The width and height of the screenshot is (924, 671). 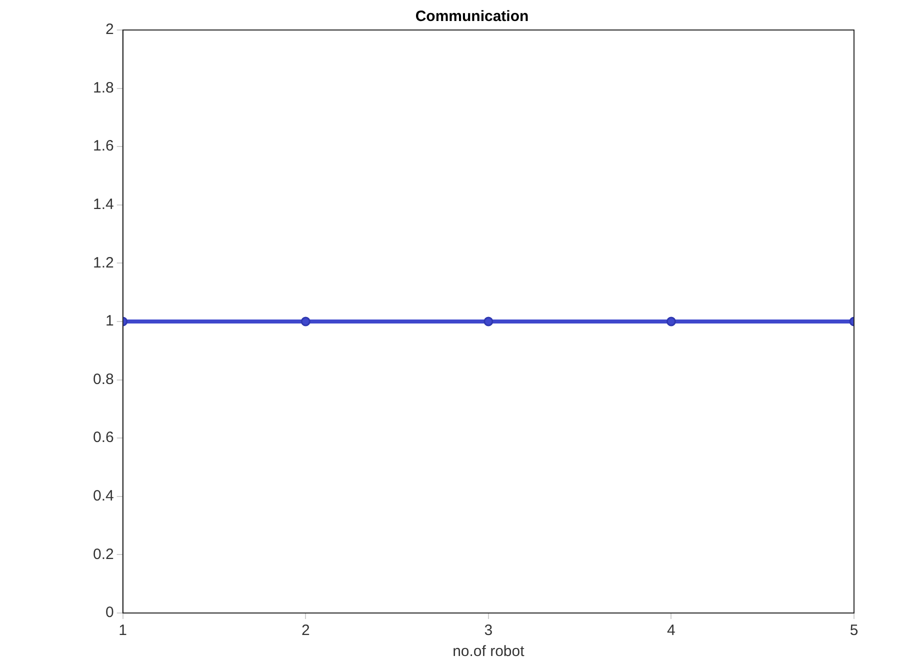 I want to click on x-tick-label: 1, so click(x=123, y=631).